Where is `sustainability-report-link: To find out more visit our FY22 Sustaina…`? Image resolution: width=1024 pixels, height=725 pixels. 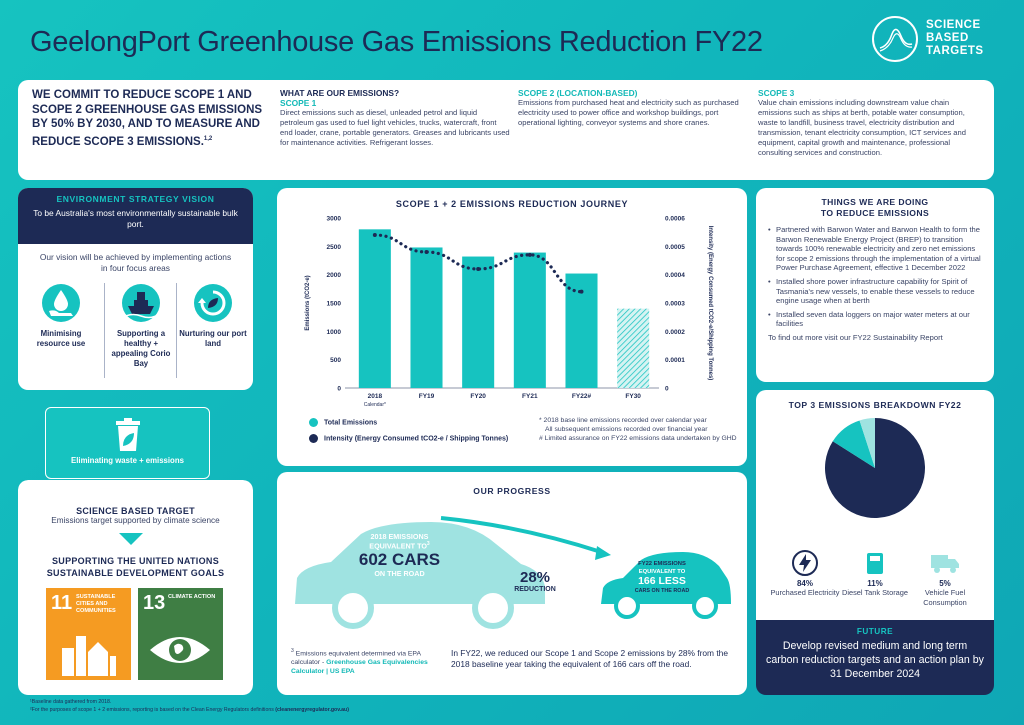 sustainability-report-link: To find out more visit our FY22 Sustaina… is located at coordinates (855, 337).